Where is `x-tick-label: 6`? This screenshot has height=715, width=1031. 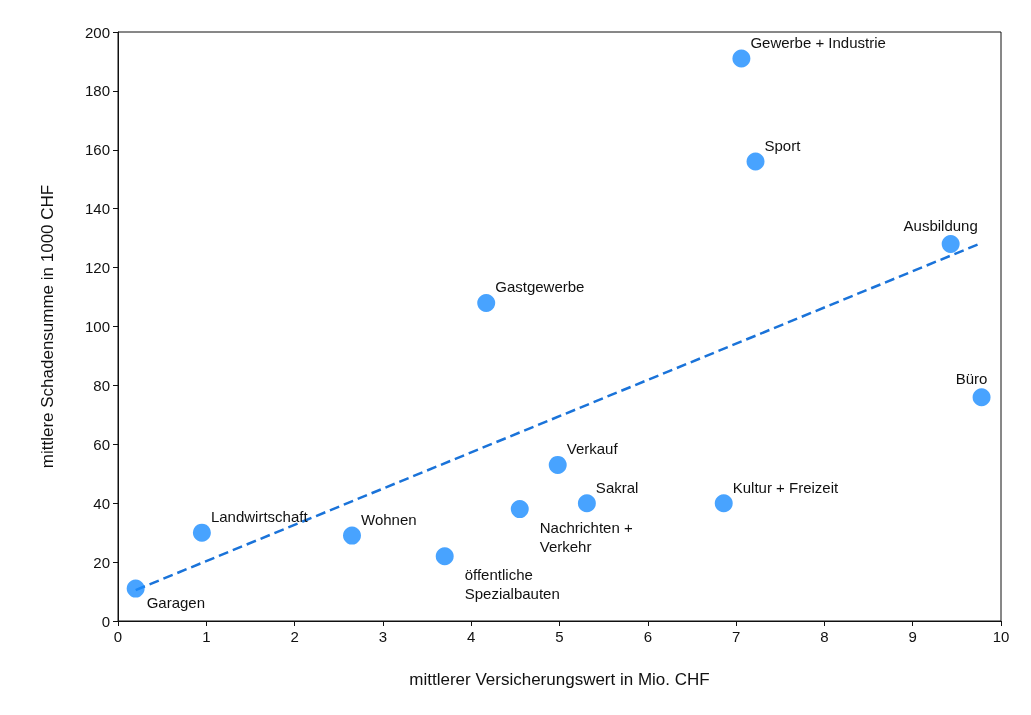 x-tick-label: 6 is located at coordinates (647, 636).